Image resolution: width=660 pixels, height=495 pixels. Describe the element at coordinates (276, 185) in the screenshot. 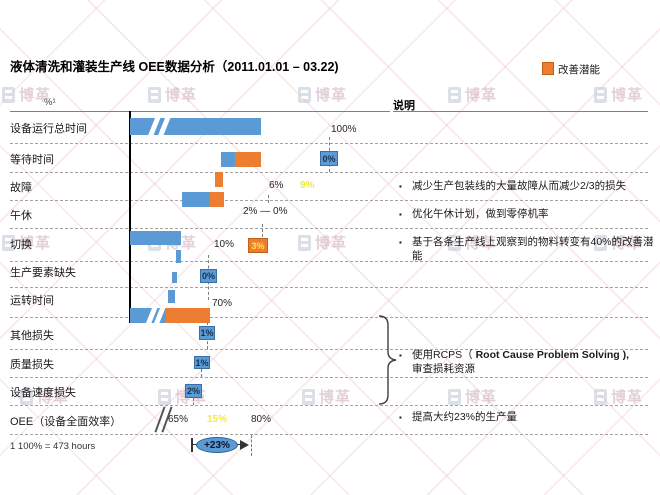

I see `value-label-breakdown-remaining: 6%` at that location.